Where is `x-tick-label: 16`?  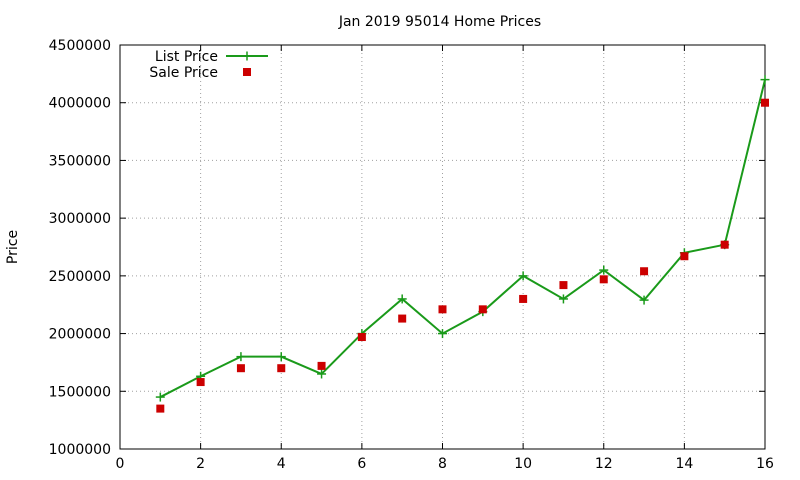 x-tick-label: 16 is located at coordinates (765, 464).